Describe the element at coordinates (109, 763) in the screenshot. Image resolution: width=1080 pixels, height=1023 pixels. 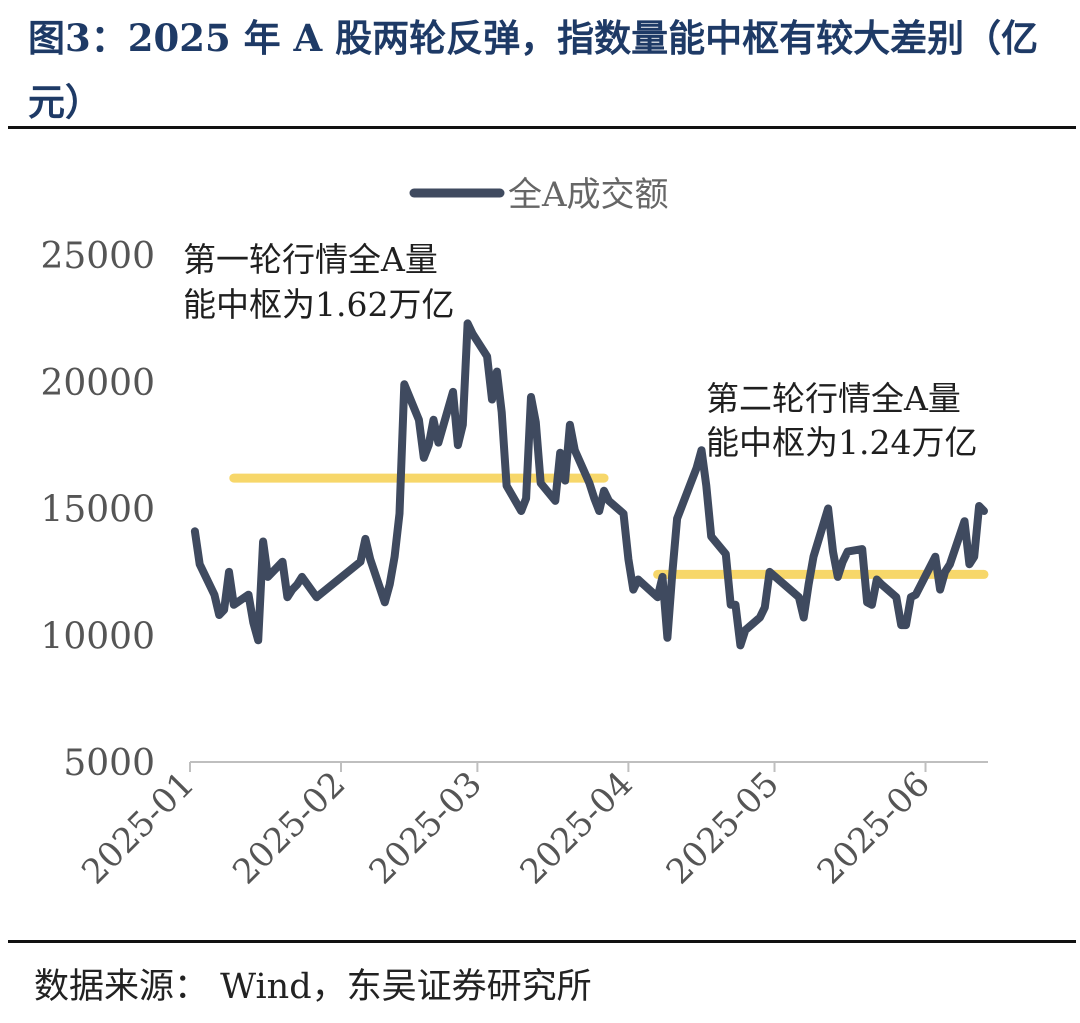
I see `y-tick-label: 5000` at that location.